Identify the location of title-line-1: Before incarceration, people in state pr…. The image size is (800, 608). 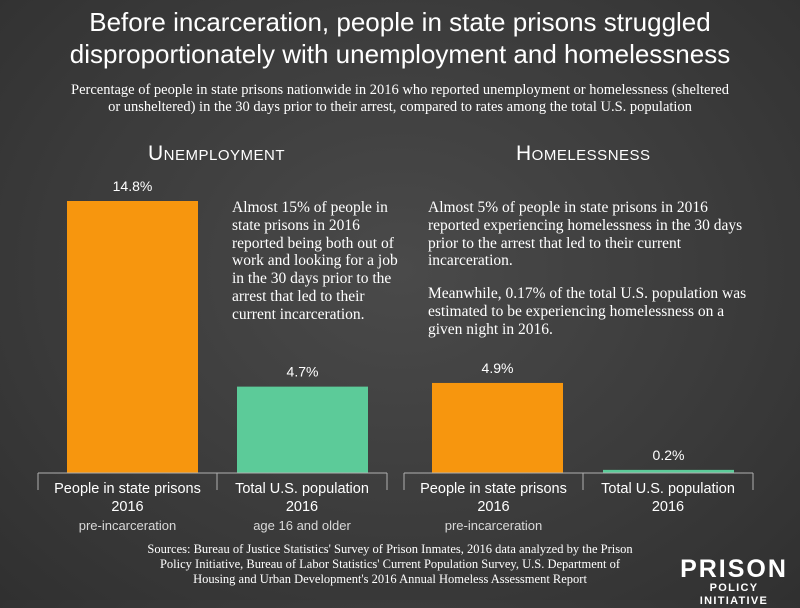
(400, 22).